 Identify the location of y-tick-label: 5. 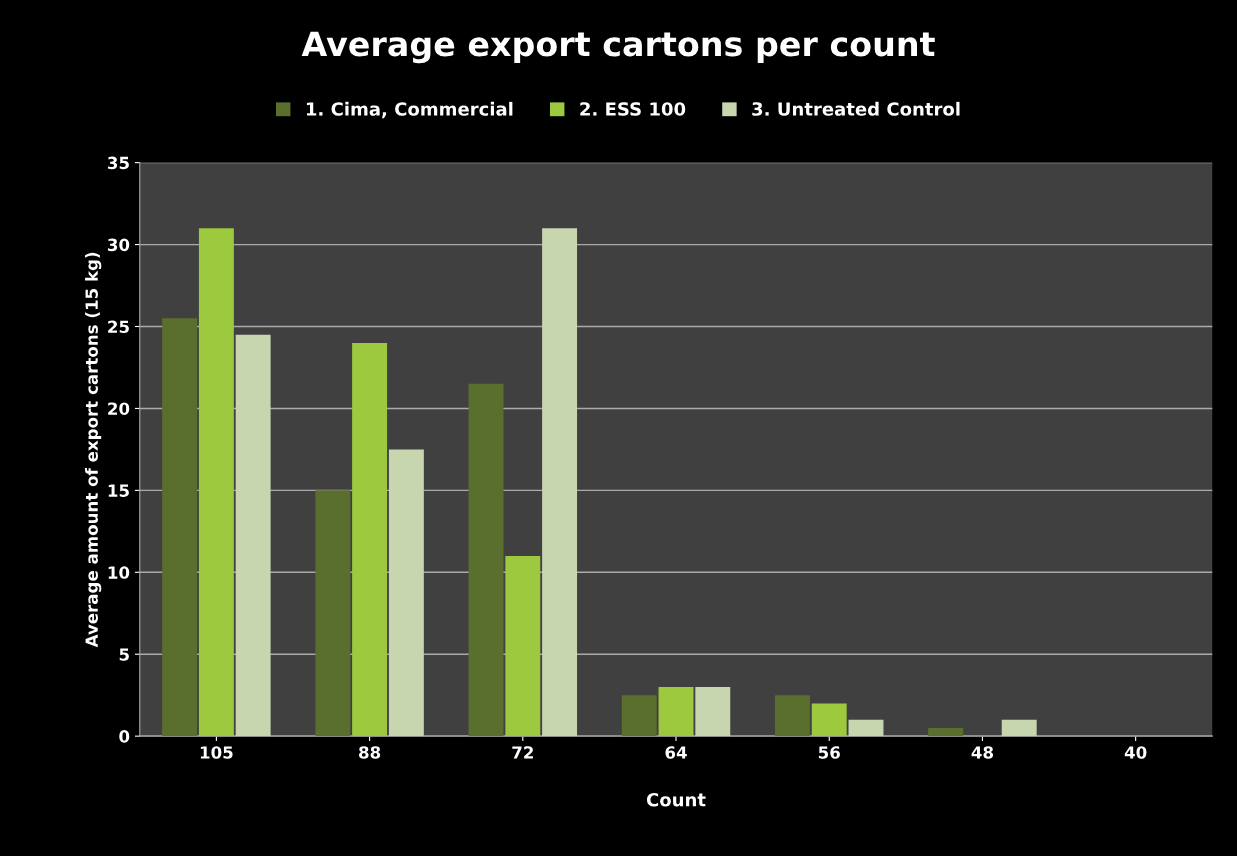
(124, 654).